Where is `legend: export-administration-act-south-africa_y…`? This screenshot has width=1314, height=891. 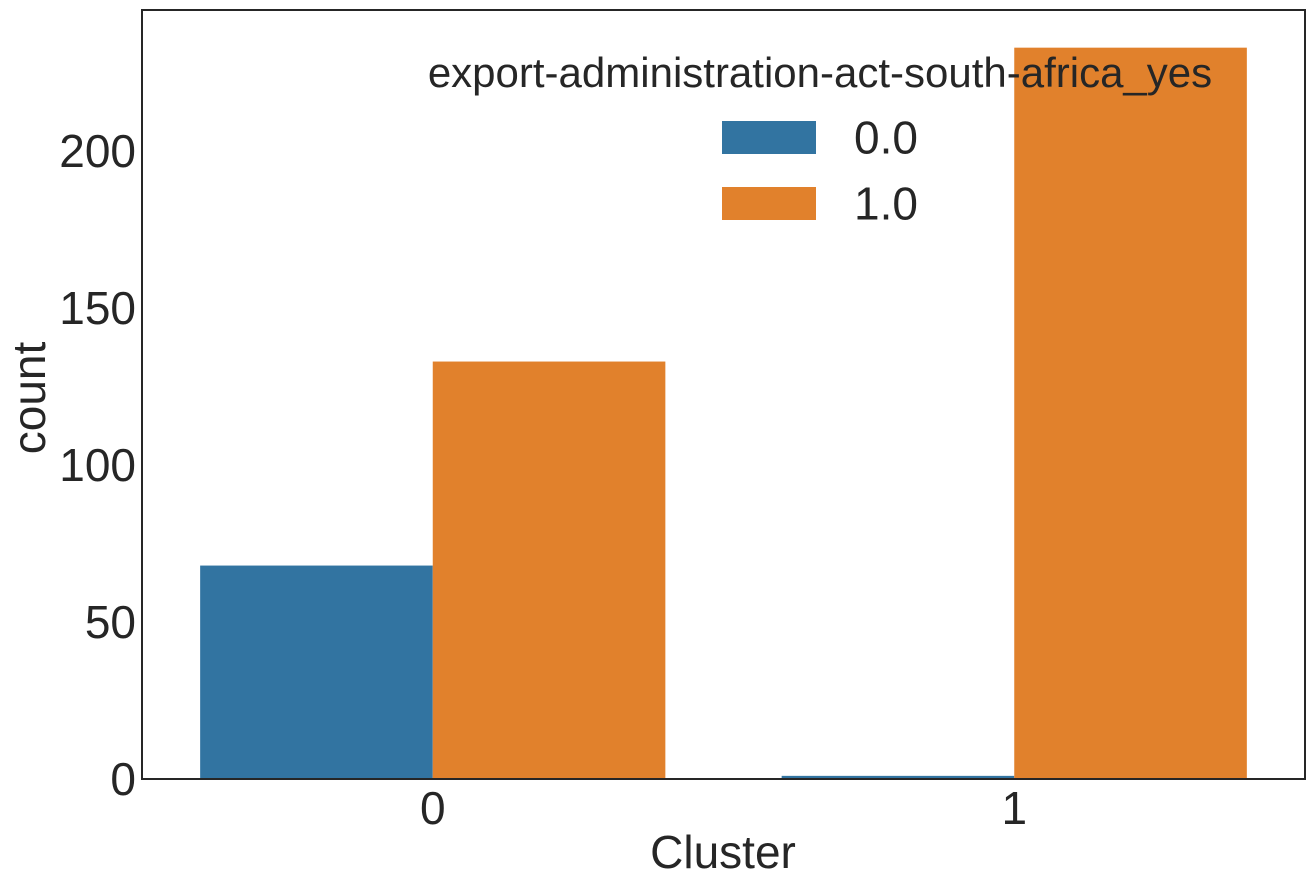
legend: export-administration-act-south-africa_y… is located at coordinates (820, 139).